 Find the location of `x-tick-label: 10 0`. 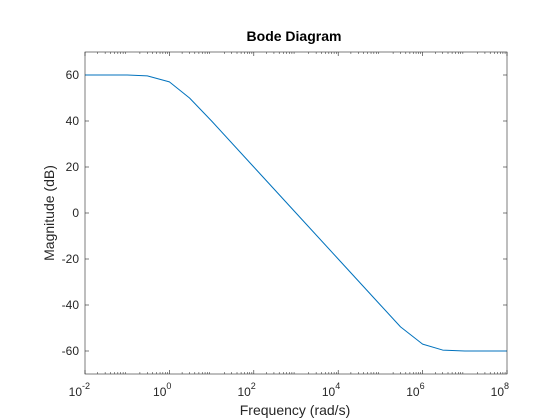

x-tick-label: 10 0 is located at coordinates (162, 390).